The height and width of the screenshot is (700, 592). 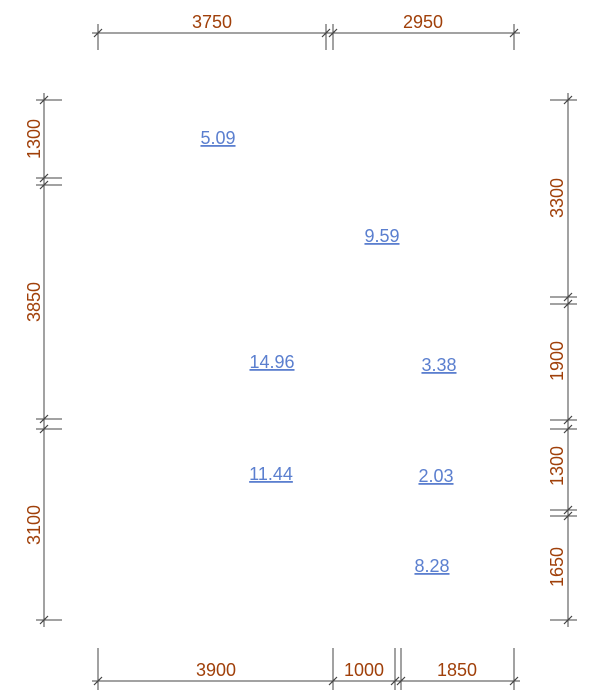 What do you see at coordinates (271, 362) in the screenshot?
I see `room-area-label: 14.96` at bounding box center [271, 362].